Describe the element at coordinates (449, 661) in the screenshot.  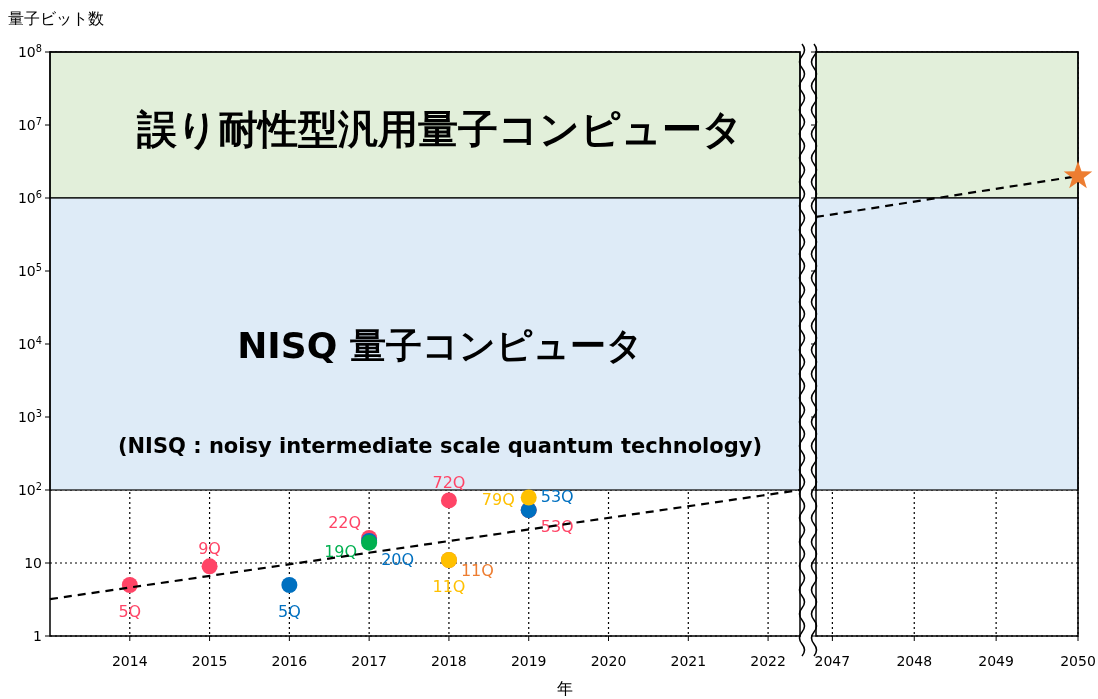
I see `x-tick-label: 2018` at that location.